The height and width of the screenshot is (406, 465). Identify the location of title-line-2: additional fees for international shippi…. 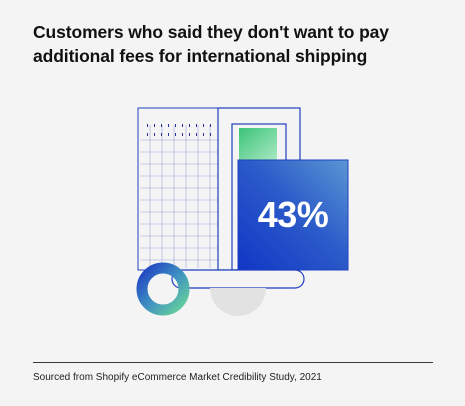
(200, 56).